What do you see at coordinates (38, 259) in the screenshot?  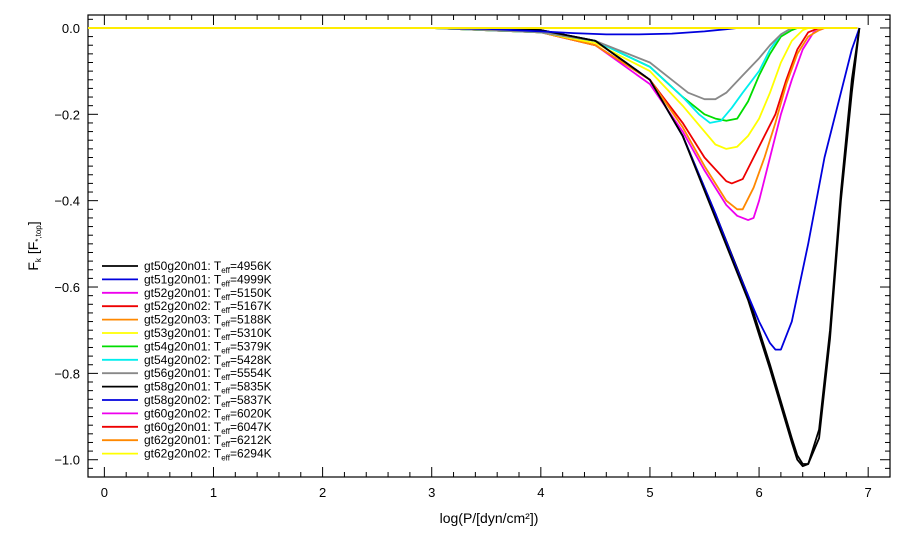 I see `y-axis-label-sub: k` at bounding box center [38, 259].